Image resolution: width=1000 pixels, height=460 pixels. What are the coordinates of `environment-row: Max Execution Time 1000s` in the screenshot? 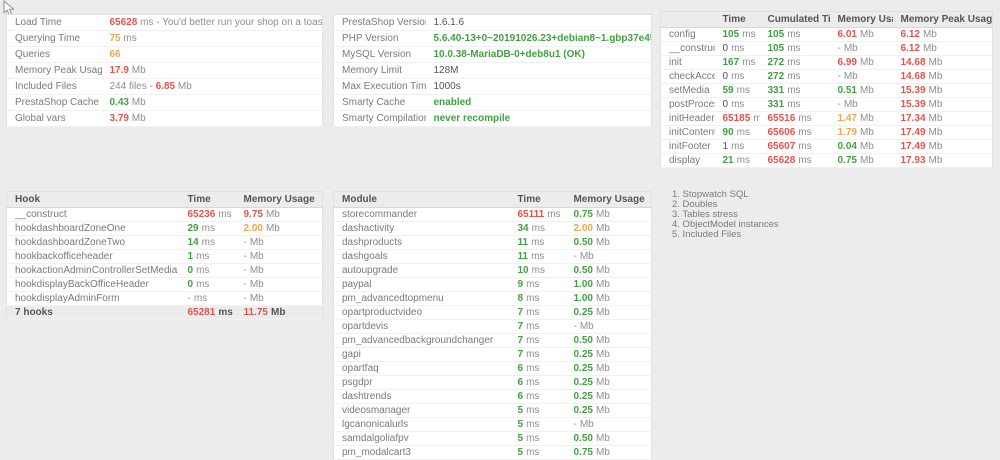 It's located at (492, 86).